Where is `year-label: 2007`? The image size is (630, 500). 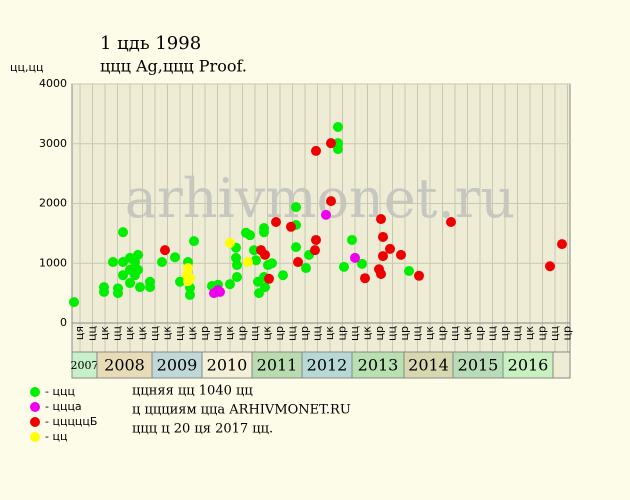 year-label: 2007 is located at coordinates (85, 365).